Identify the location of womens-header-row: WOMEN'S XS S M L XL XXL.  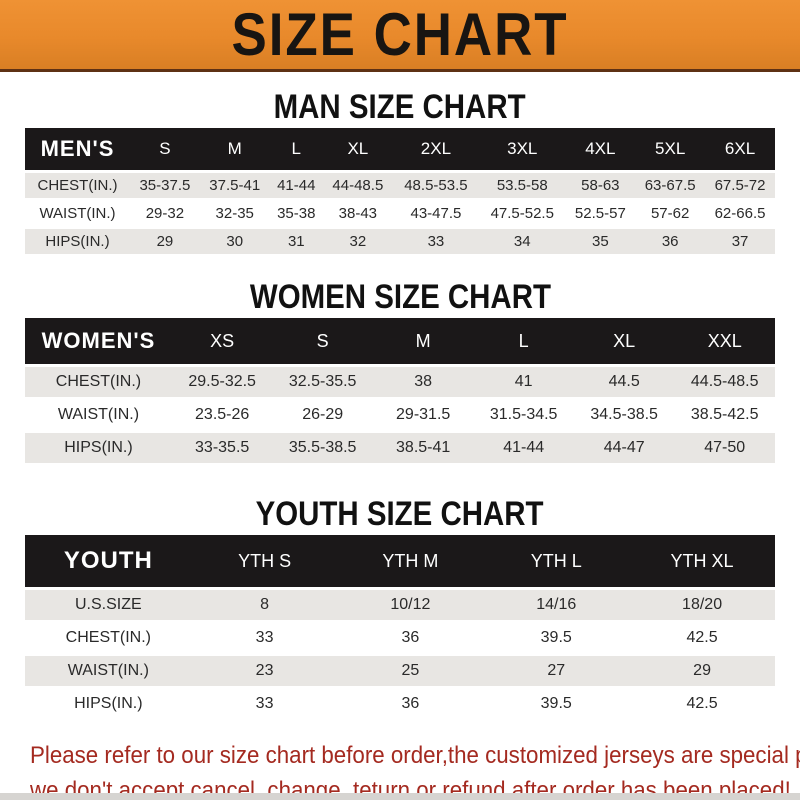
(400, 341).